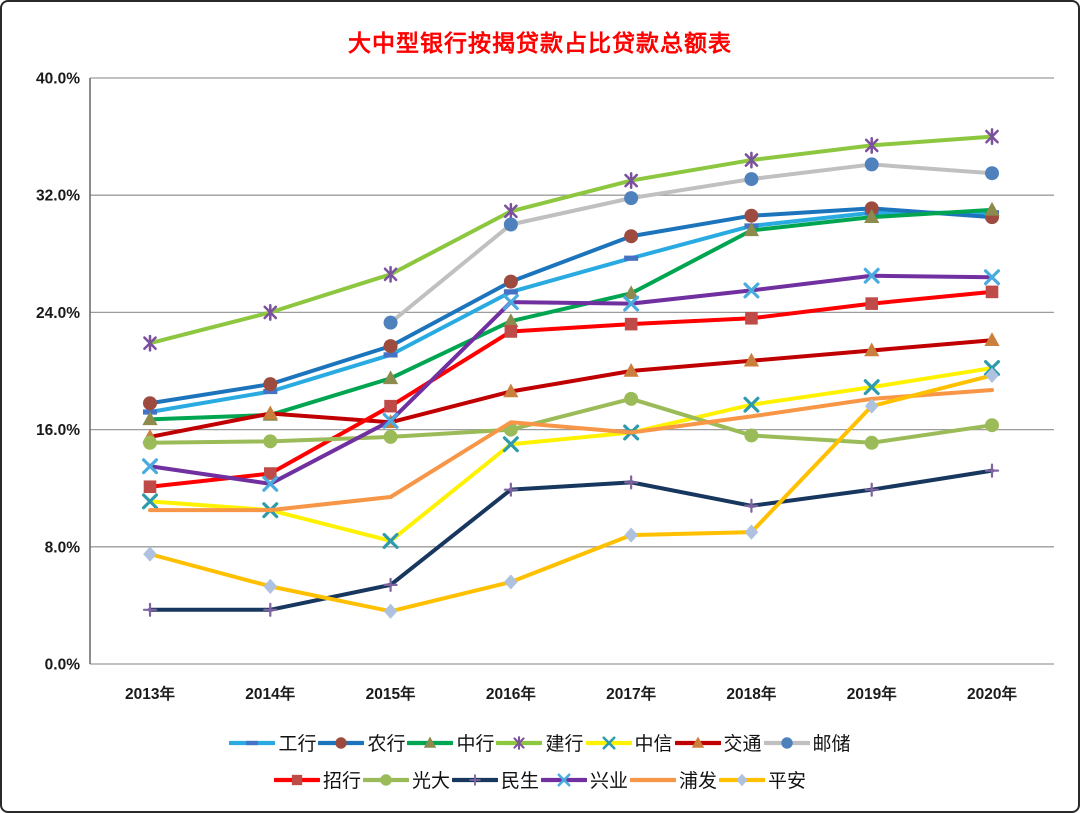 The width and height of the screenshot is (1080, 813). Describe the element at coordinates (297, 744) in the screenshot. I see `legend-label: 工行` at that location.